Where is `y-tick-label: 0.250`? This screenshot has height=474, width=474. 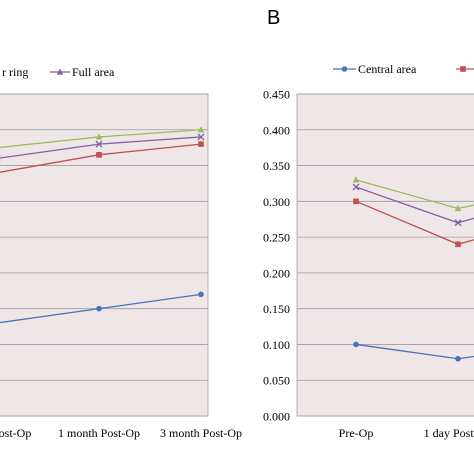
y-tick-label: 0.250 is located at coordinates (276, 238).